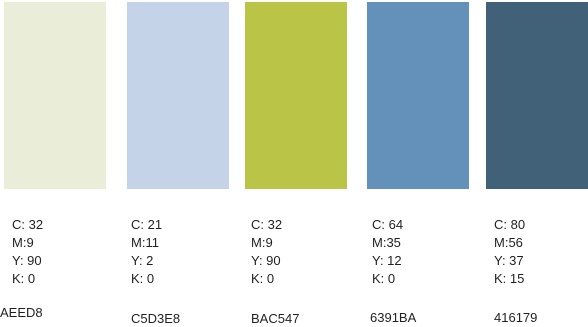 This screenshot has height=327, width=588. I want to click on cyan-value: C: 80, so click(510, 224).